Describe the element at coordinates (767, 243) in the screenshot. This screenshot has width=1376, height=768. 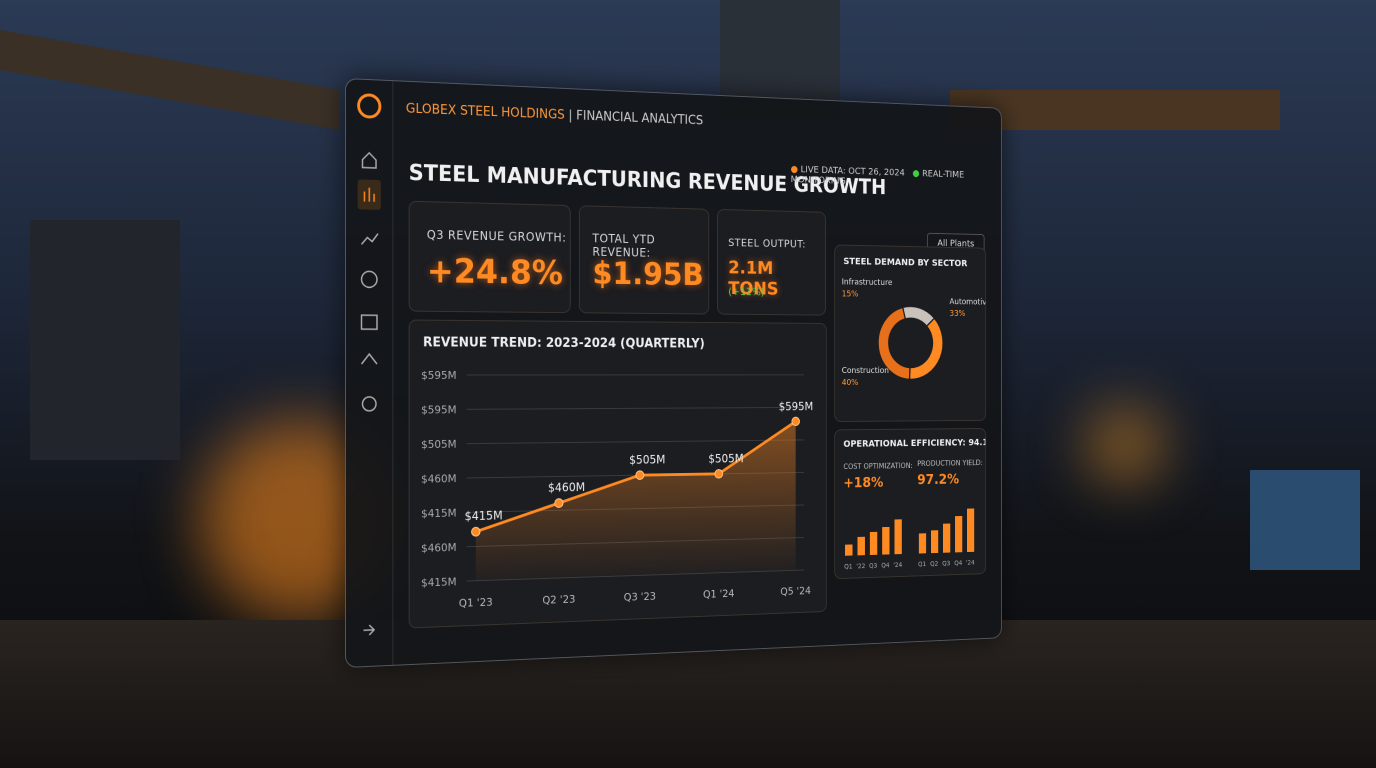
I see `kpi-label: STEEL OUTPUT:` at that location.